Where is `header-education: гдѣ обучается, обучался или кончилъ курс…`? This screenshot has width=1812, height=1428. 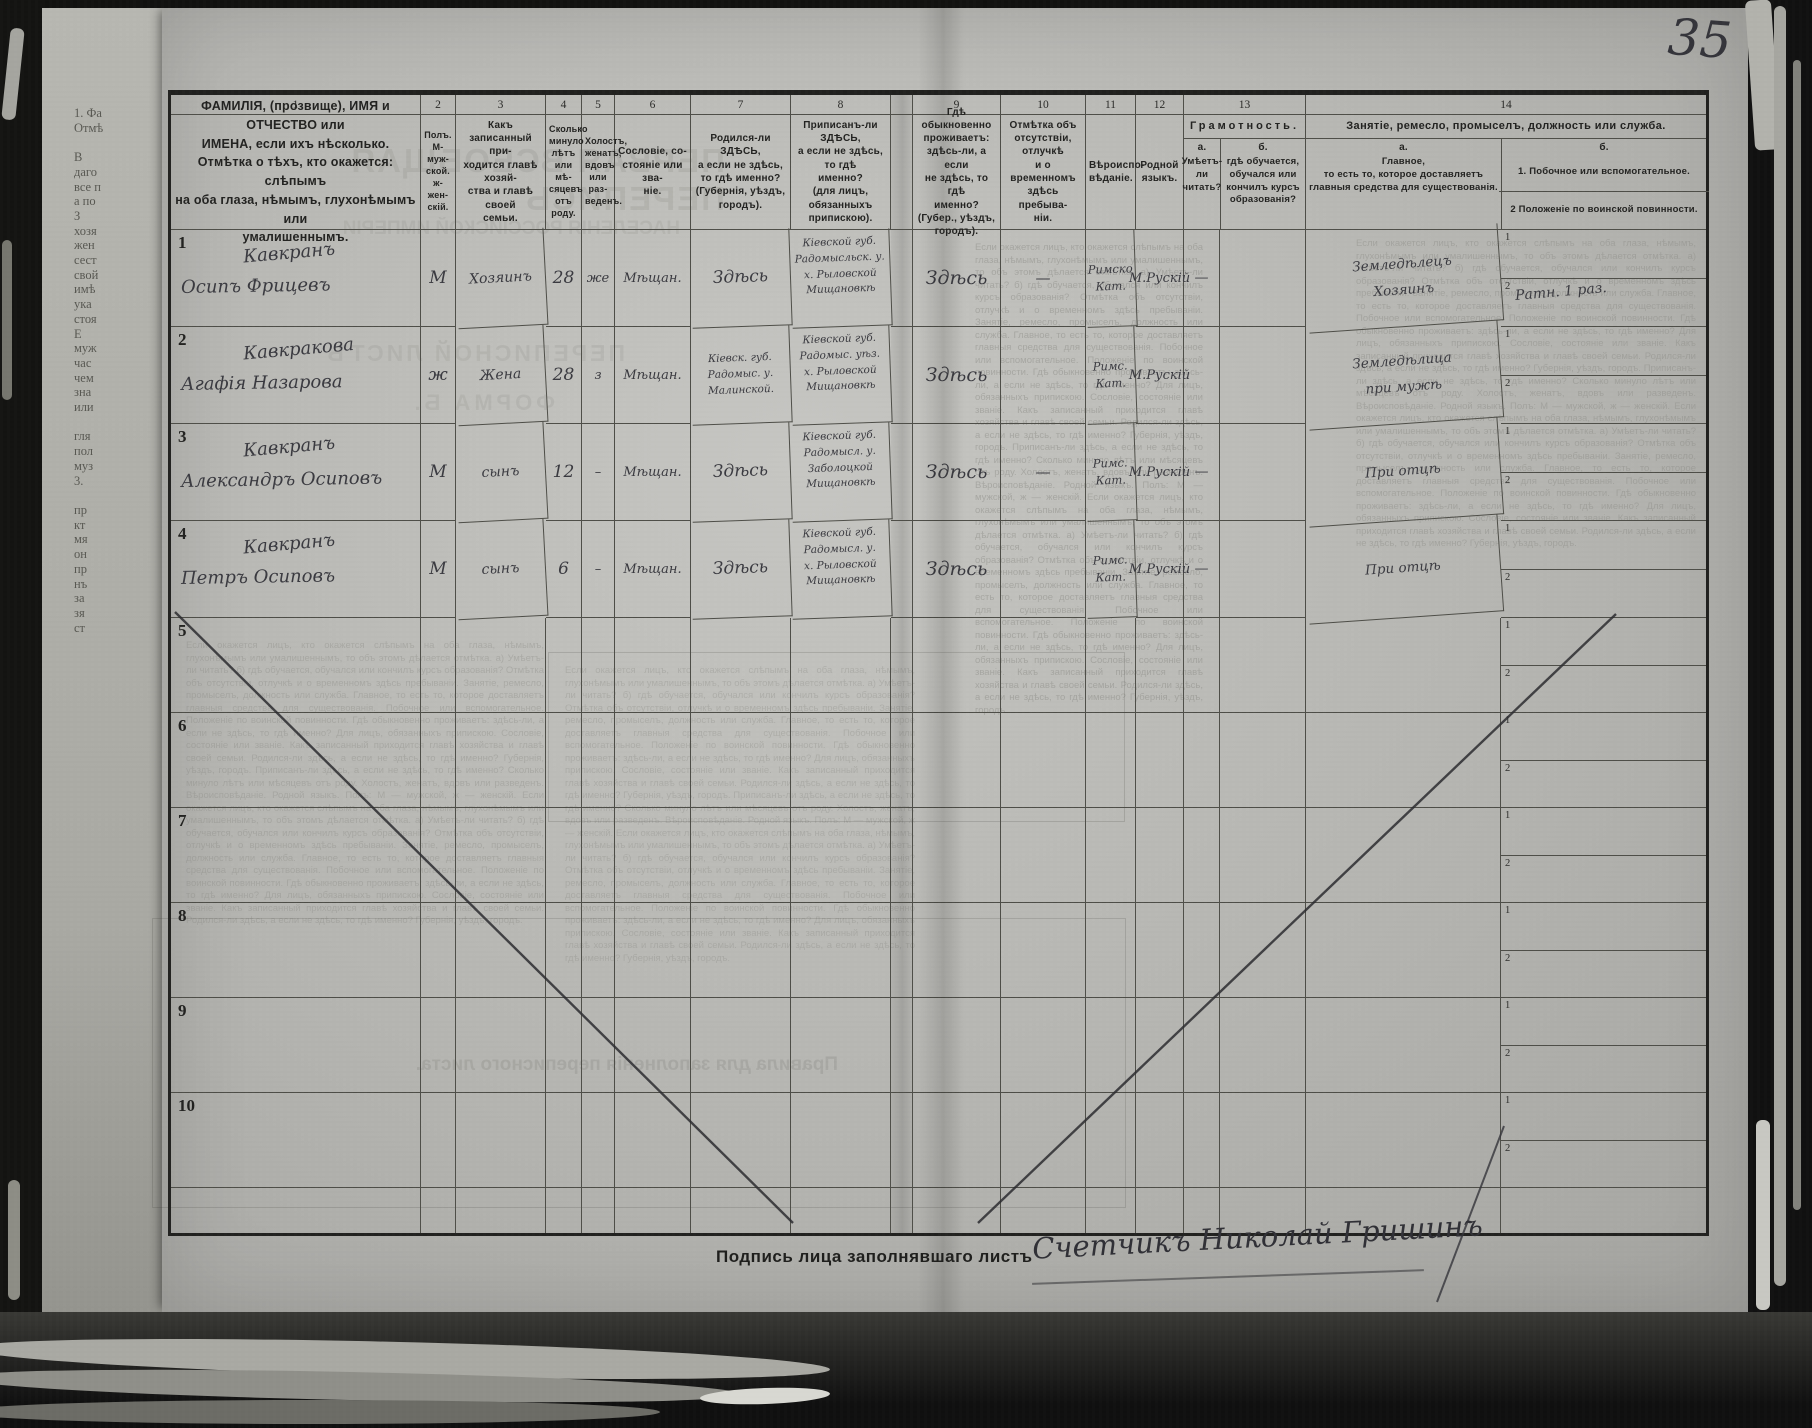
header-education: гдѣ обучается, обучался или кончилъ курс… is located at coordinates (1263, 180).